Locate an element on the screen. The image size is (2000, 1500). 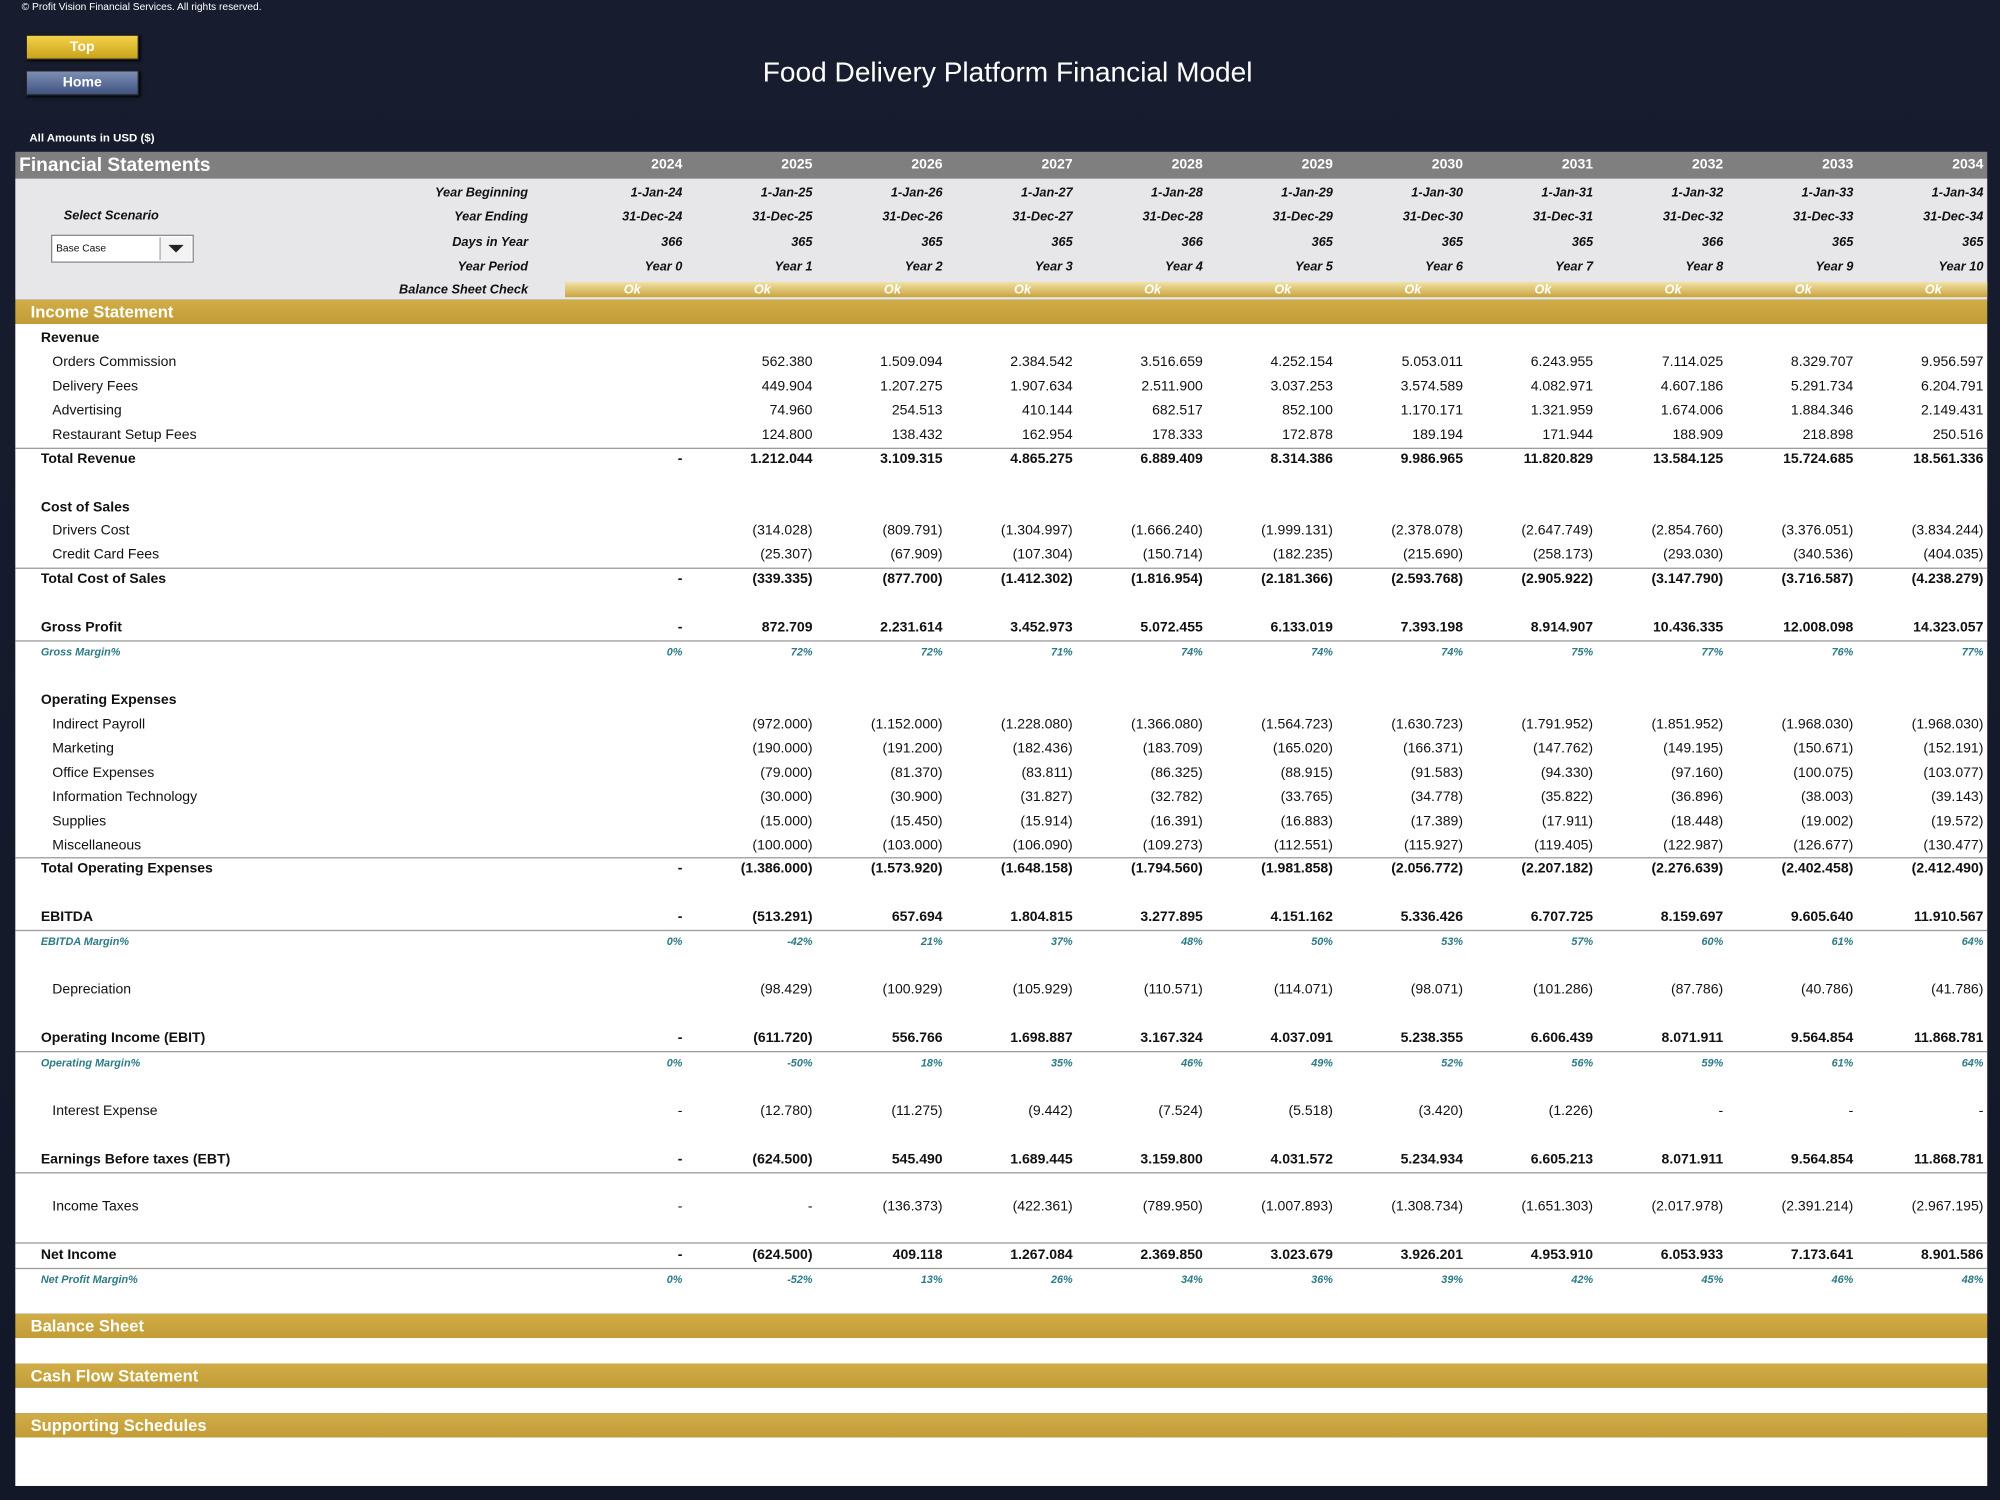
row-value: 75% is located at coordinates (1582, 652).